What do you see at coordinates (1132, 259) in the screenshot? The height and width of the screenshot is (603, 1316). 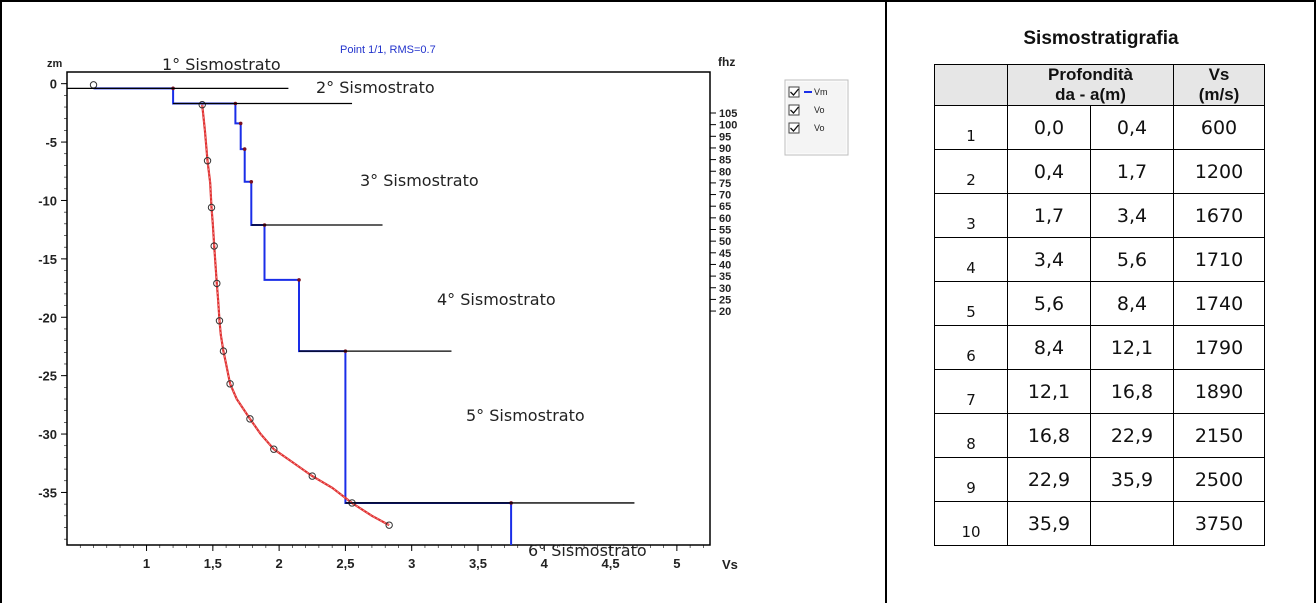 I see `depth-to: 5,6` at bounding box center [1132, 259].